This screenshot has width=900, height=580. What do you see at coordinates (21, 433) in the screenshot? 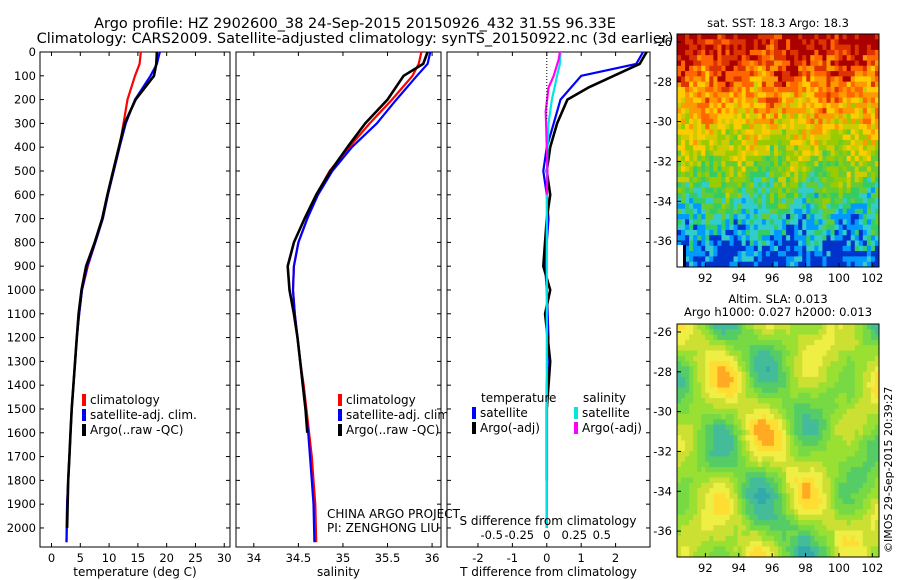
I see `depth-tick-label: 1600` at bounding box center [21, 433].